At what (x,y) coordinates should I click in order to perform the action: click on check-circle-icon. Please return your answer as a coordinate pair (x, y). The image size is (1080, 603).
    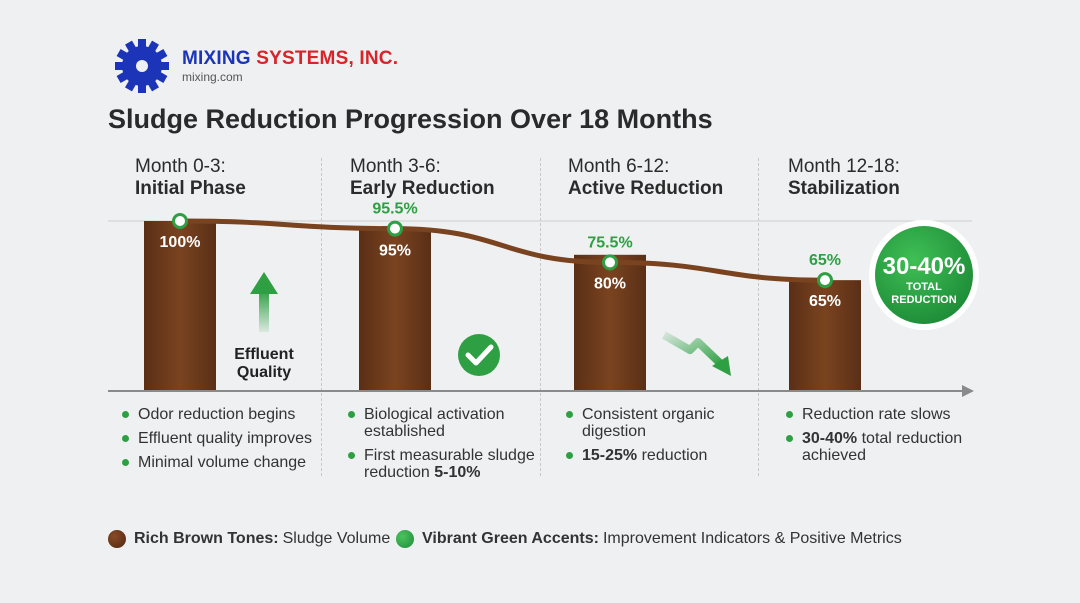
    Looking at the image, I should click on (479, 355).